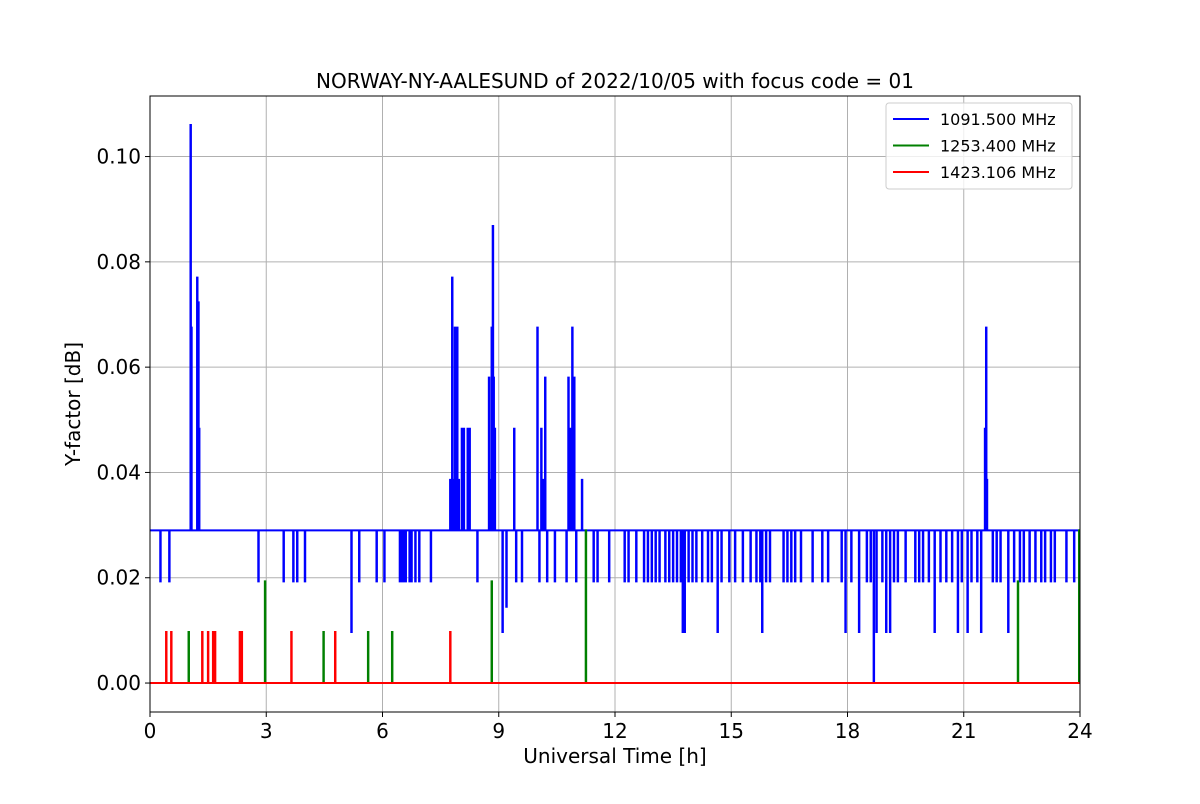  I want to click on y-axis-label: Y-factor [dB], so click(73, 404).